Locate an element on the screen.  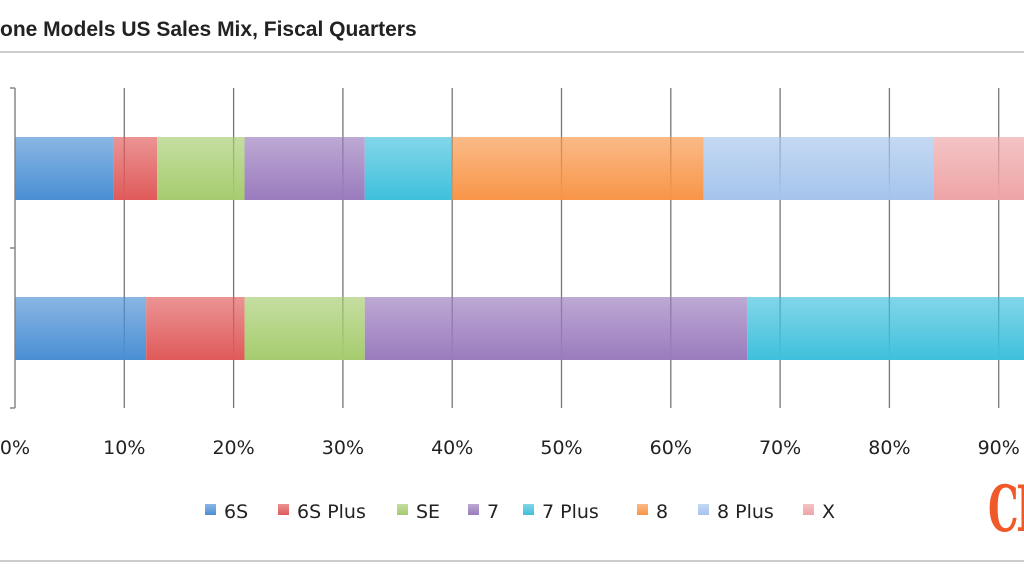
legend-label: SE is located at coordinates (428, 512).